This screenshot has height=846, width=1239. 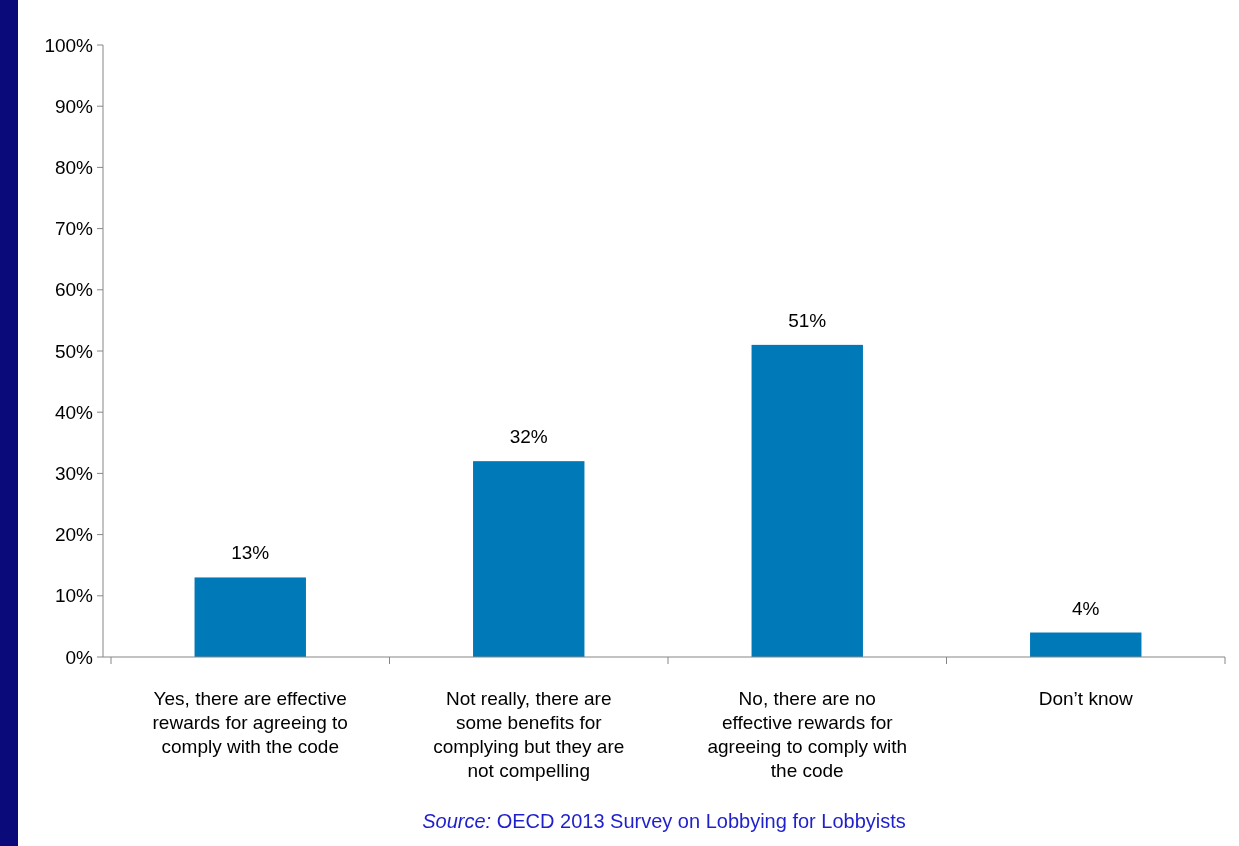 What do you see at coordinates (74, 535) in the screenshot?
I see `y-tick-label: 20%` at bounding box center [74, 535].